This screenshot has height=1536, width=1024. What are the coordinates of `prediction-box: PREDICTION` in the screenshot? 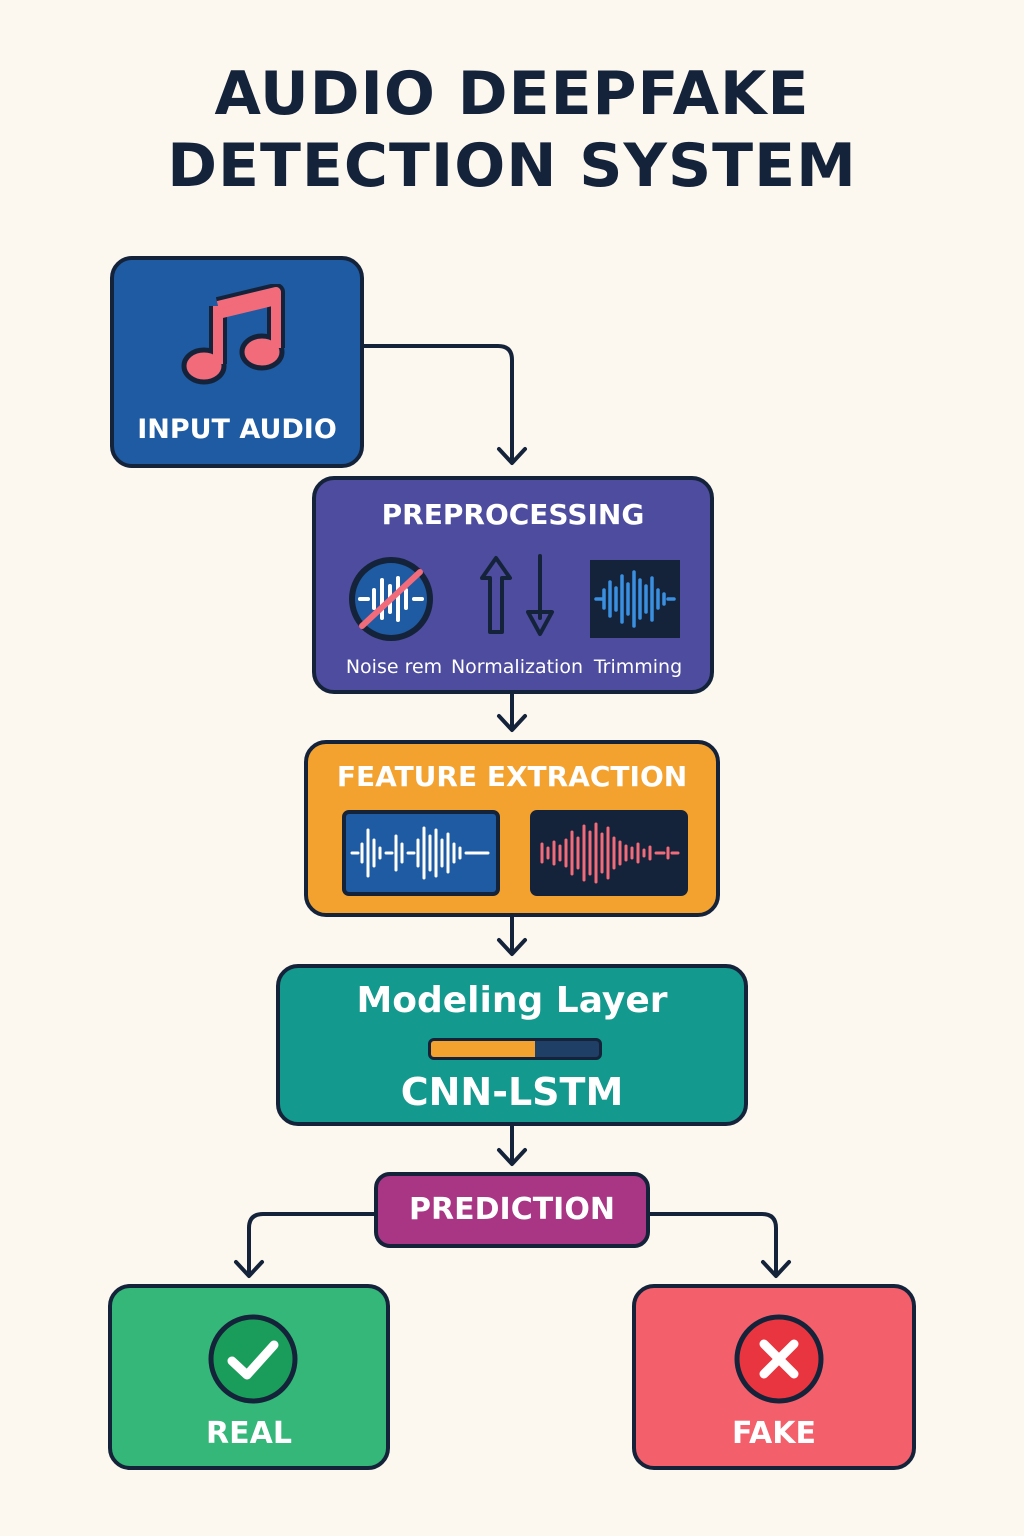 It's located at (512, 1210).